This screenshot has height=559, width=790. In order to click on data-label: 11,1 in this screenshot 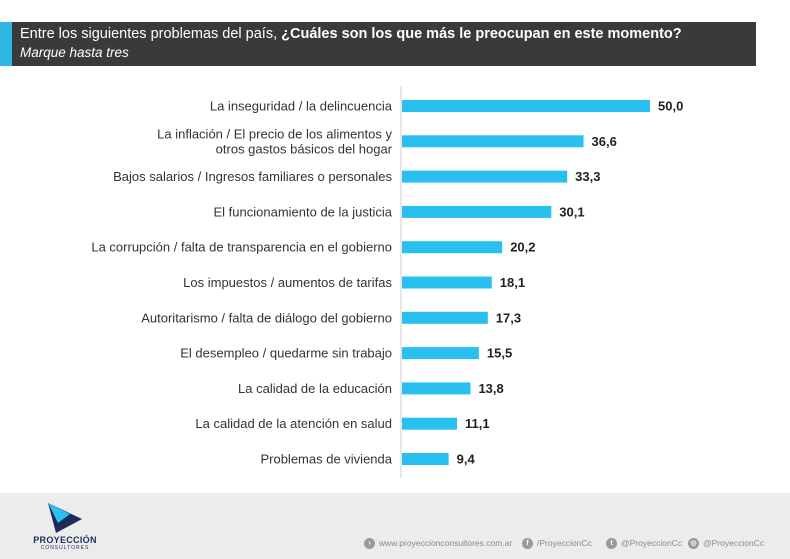, I will do `click(477, 423)`.